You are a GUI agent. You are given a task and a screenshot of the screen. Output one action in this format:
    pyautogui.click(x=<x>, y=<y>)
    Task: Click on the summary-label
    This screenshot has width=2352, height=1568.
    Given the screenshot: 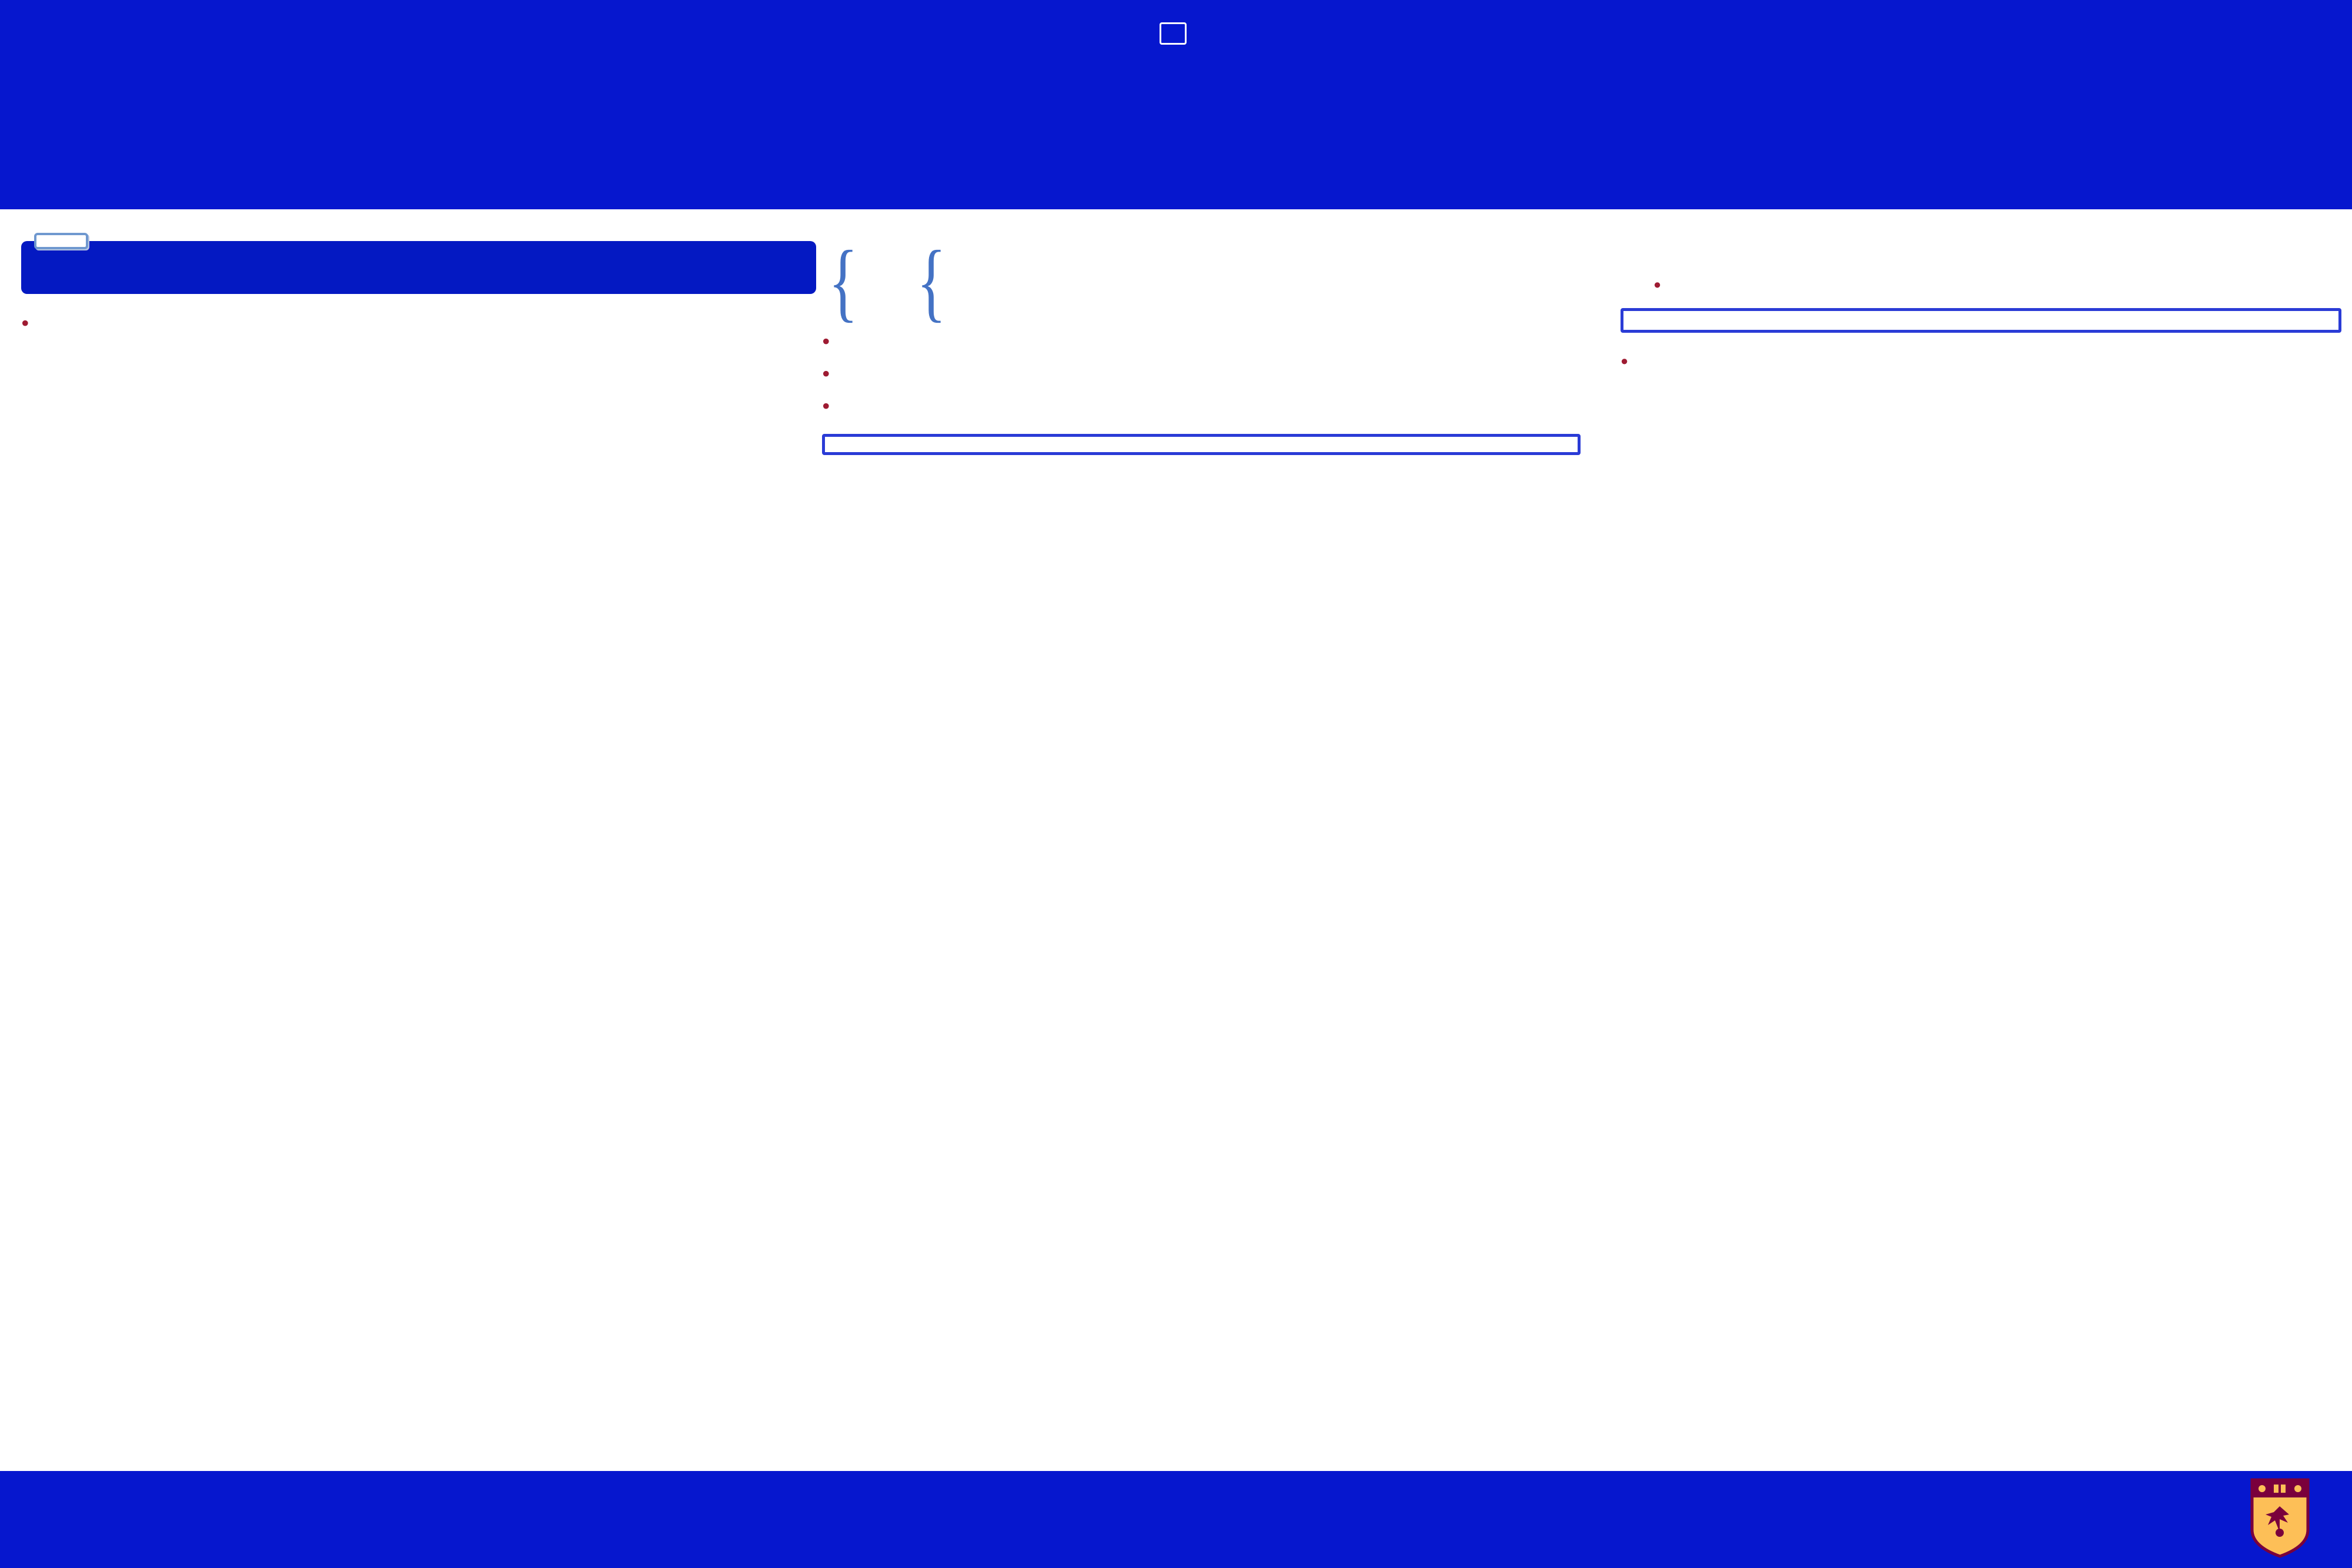 What is the action you would take?
    pyautogui.click(x=61, y=241)
    